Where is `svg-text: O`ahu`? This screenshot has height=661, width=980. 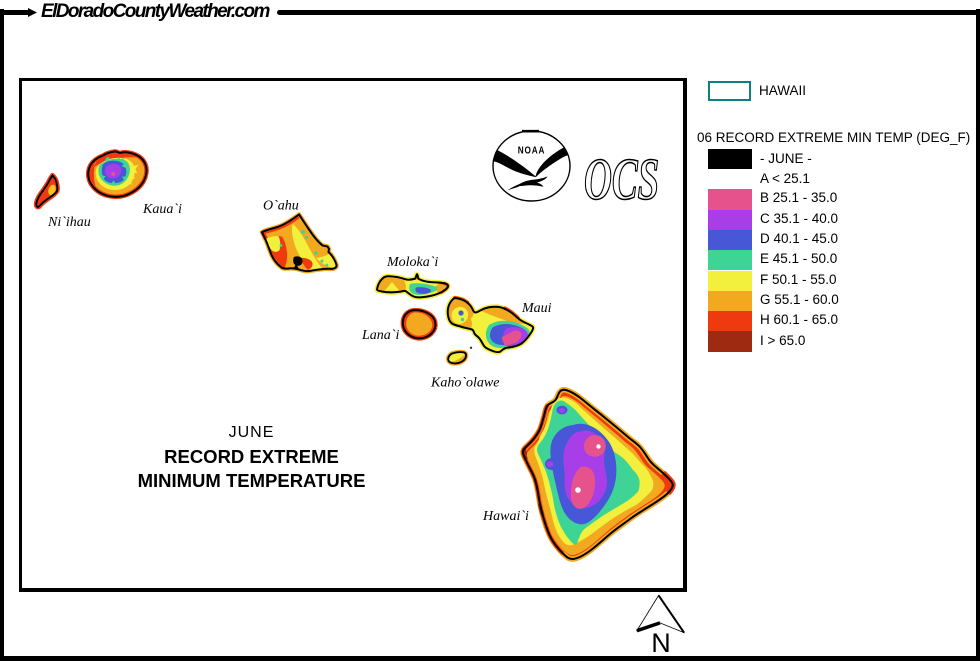
svg-text: O`ahu is located at coordinates (281, 206).